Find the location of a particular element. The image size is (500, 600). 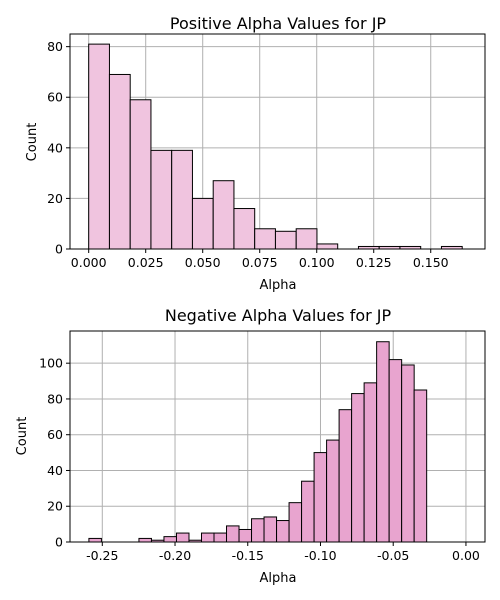

x-tick-label: 0.025 is located at coordinates (146, 262).